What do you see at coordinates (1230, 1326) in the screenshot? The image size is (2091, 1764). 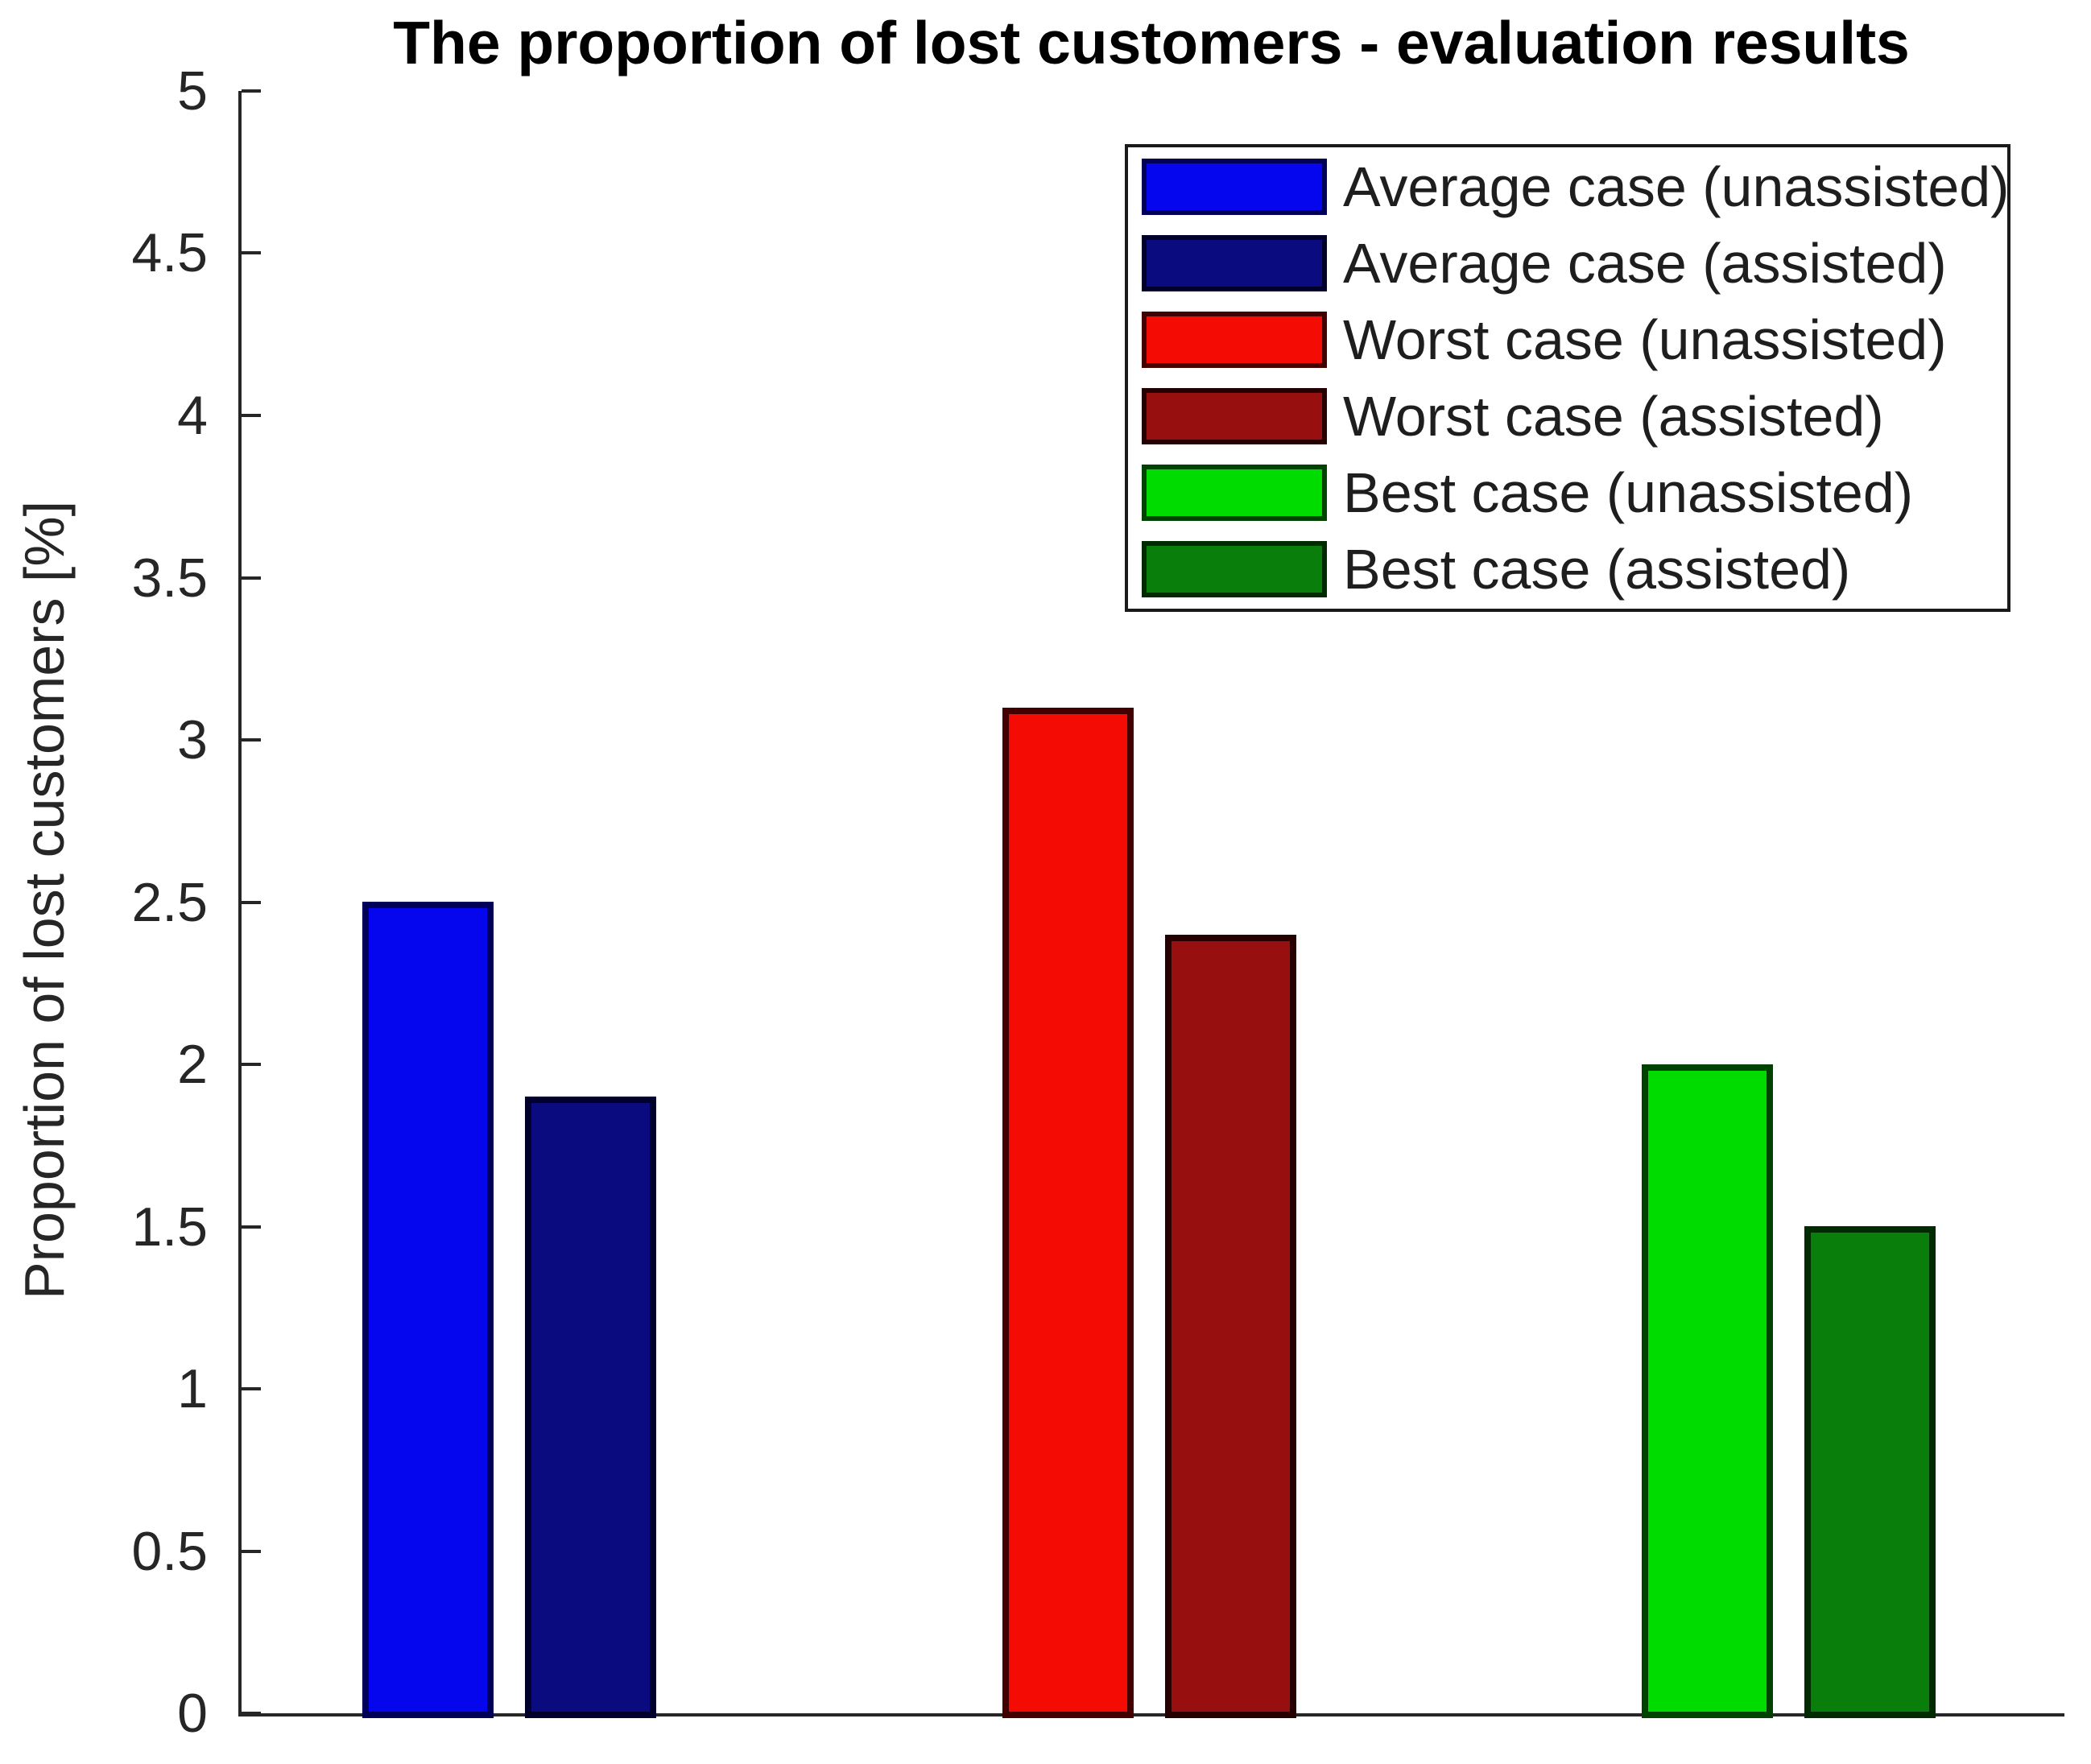 I see `bar-worst-case-assisted` at bounding box center [1230, 1326].